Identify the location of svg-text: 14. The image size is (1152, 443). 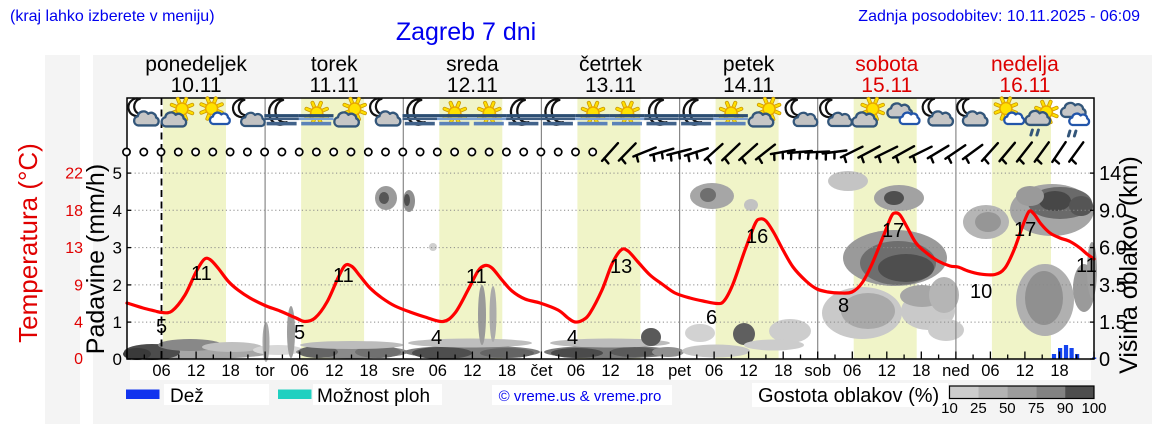
(1110, 174).